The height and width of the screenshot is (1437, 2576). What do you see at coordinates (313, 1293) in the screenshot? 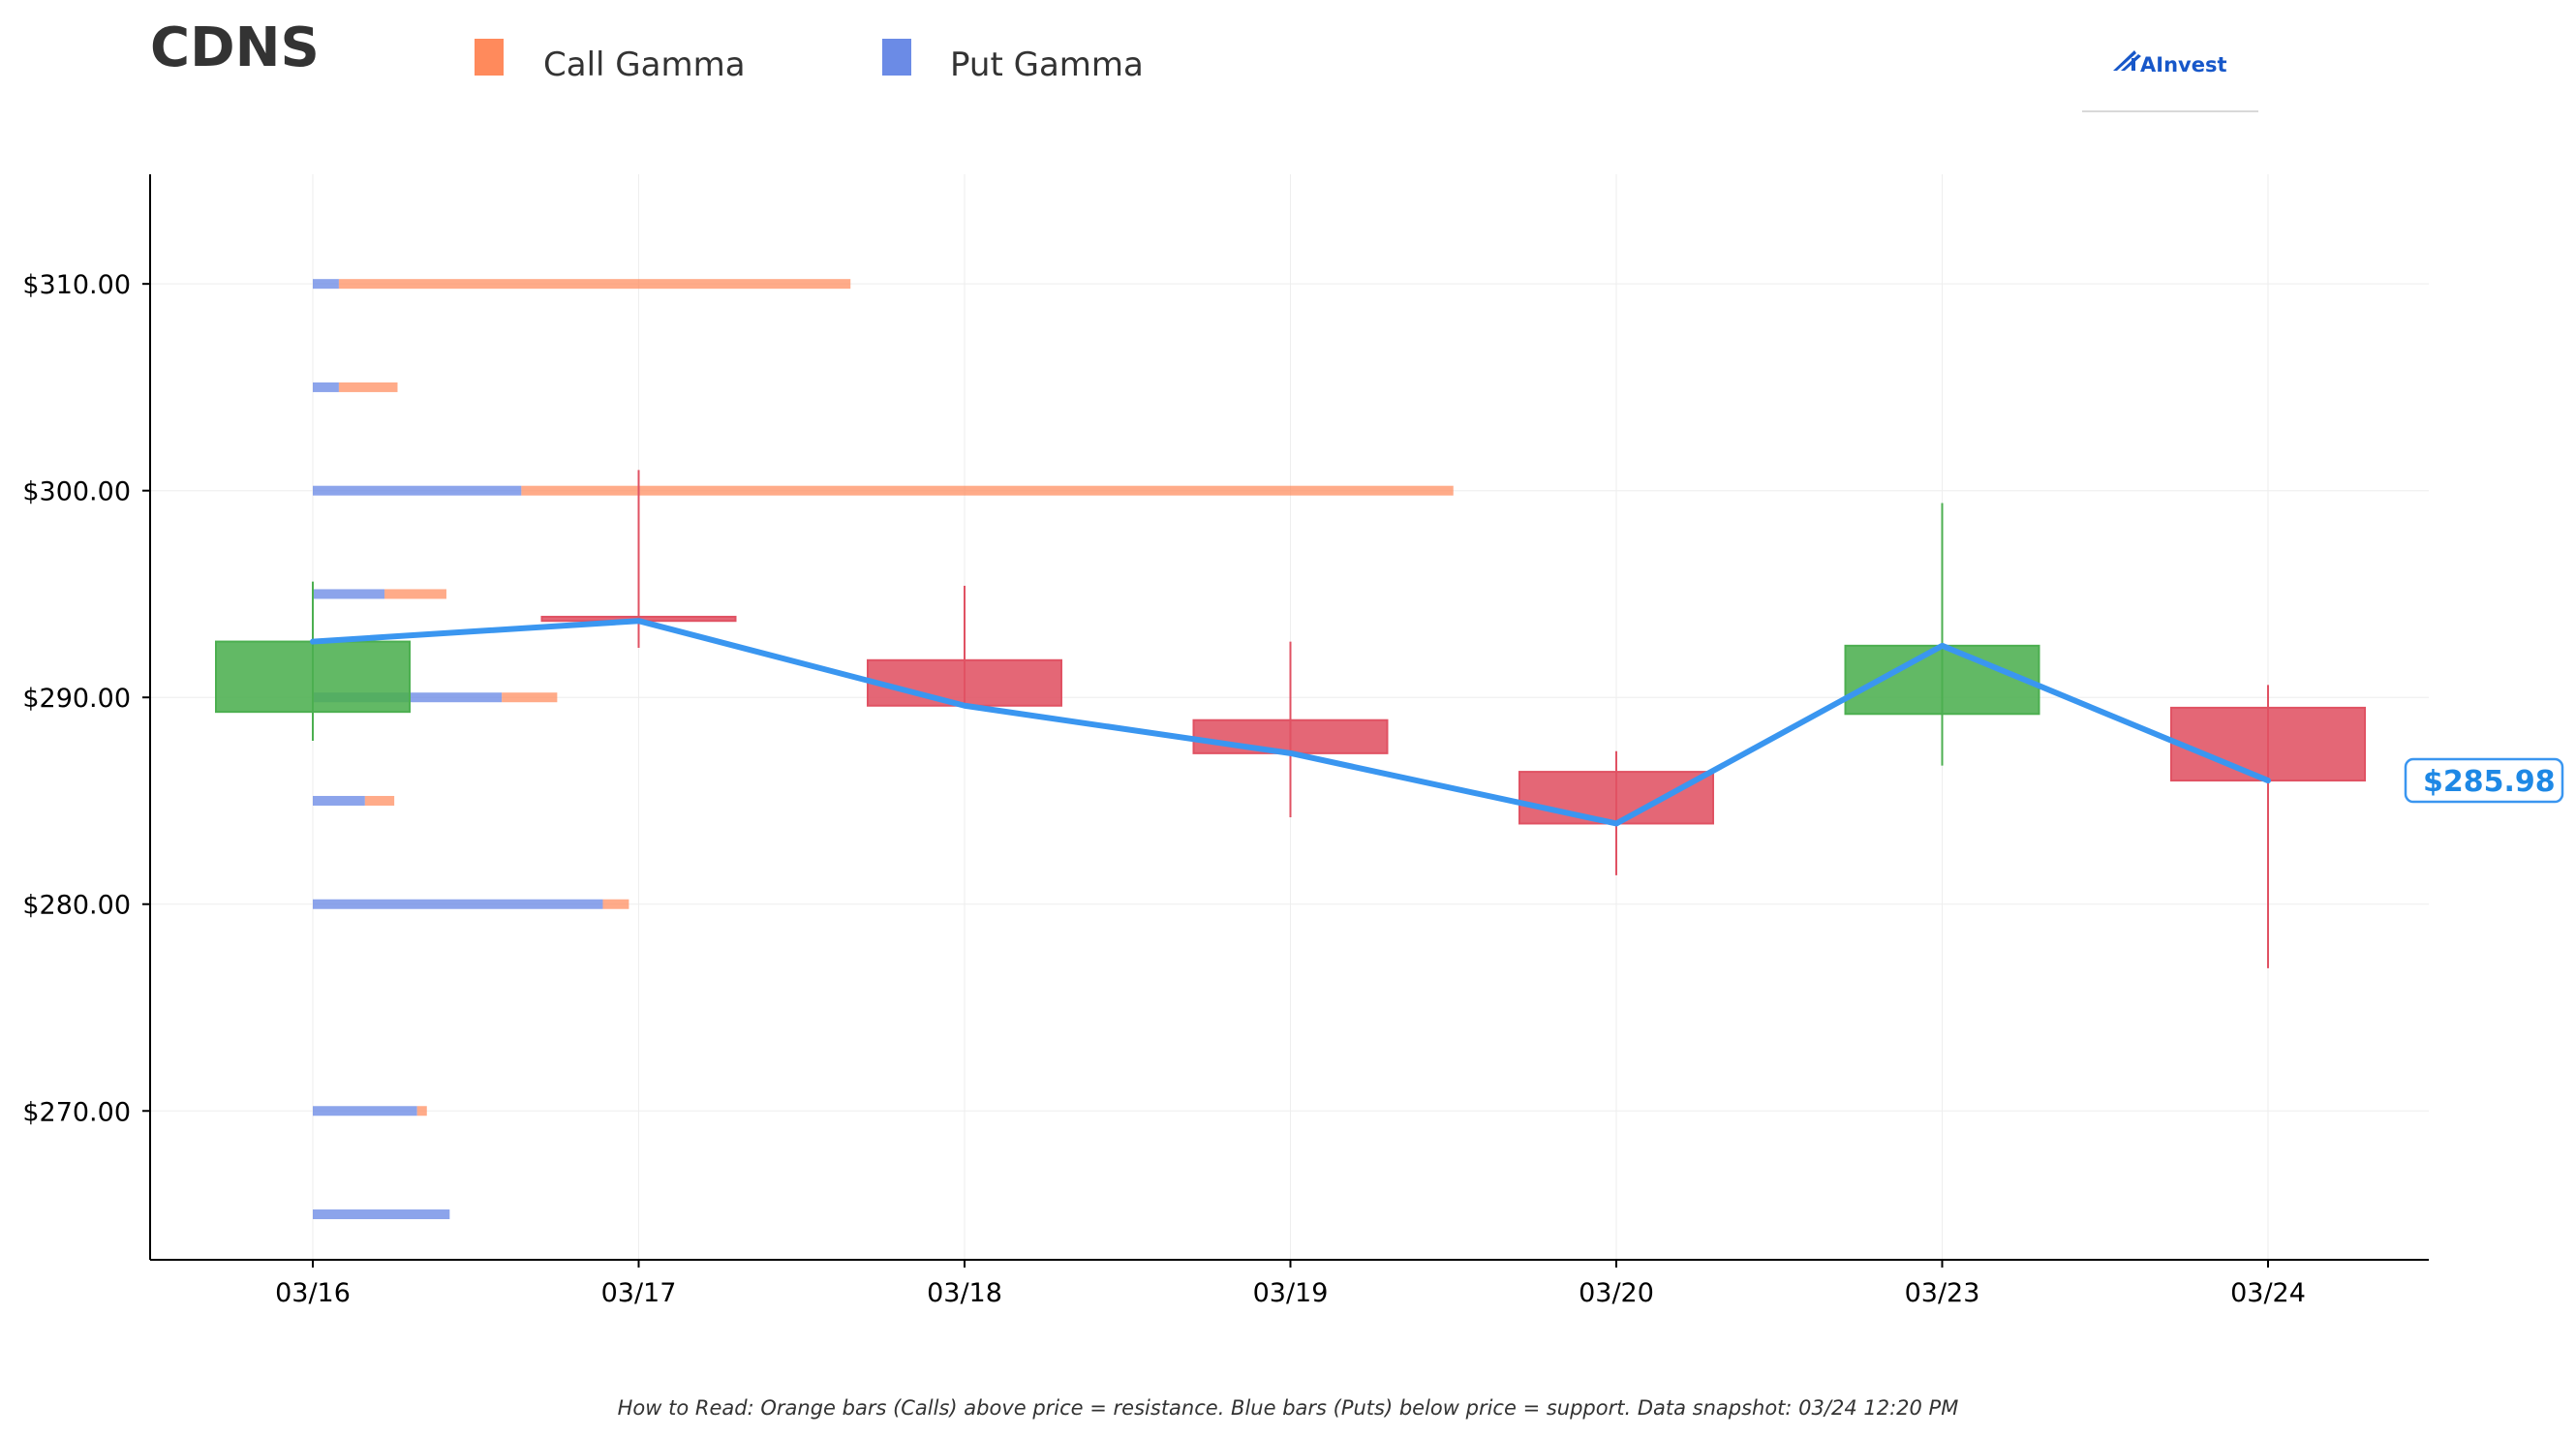
I see `x-tick-label: 03/16` at bounding box center [313, 1293].